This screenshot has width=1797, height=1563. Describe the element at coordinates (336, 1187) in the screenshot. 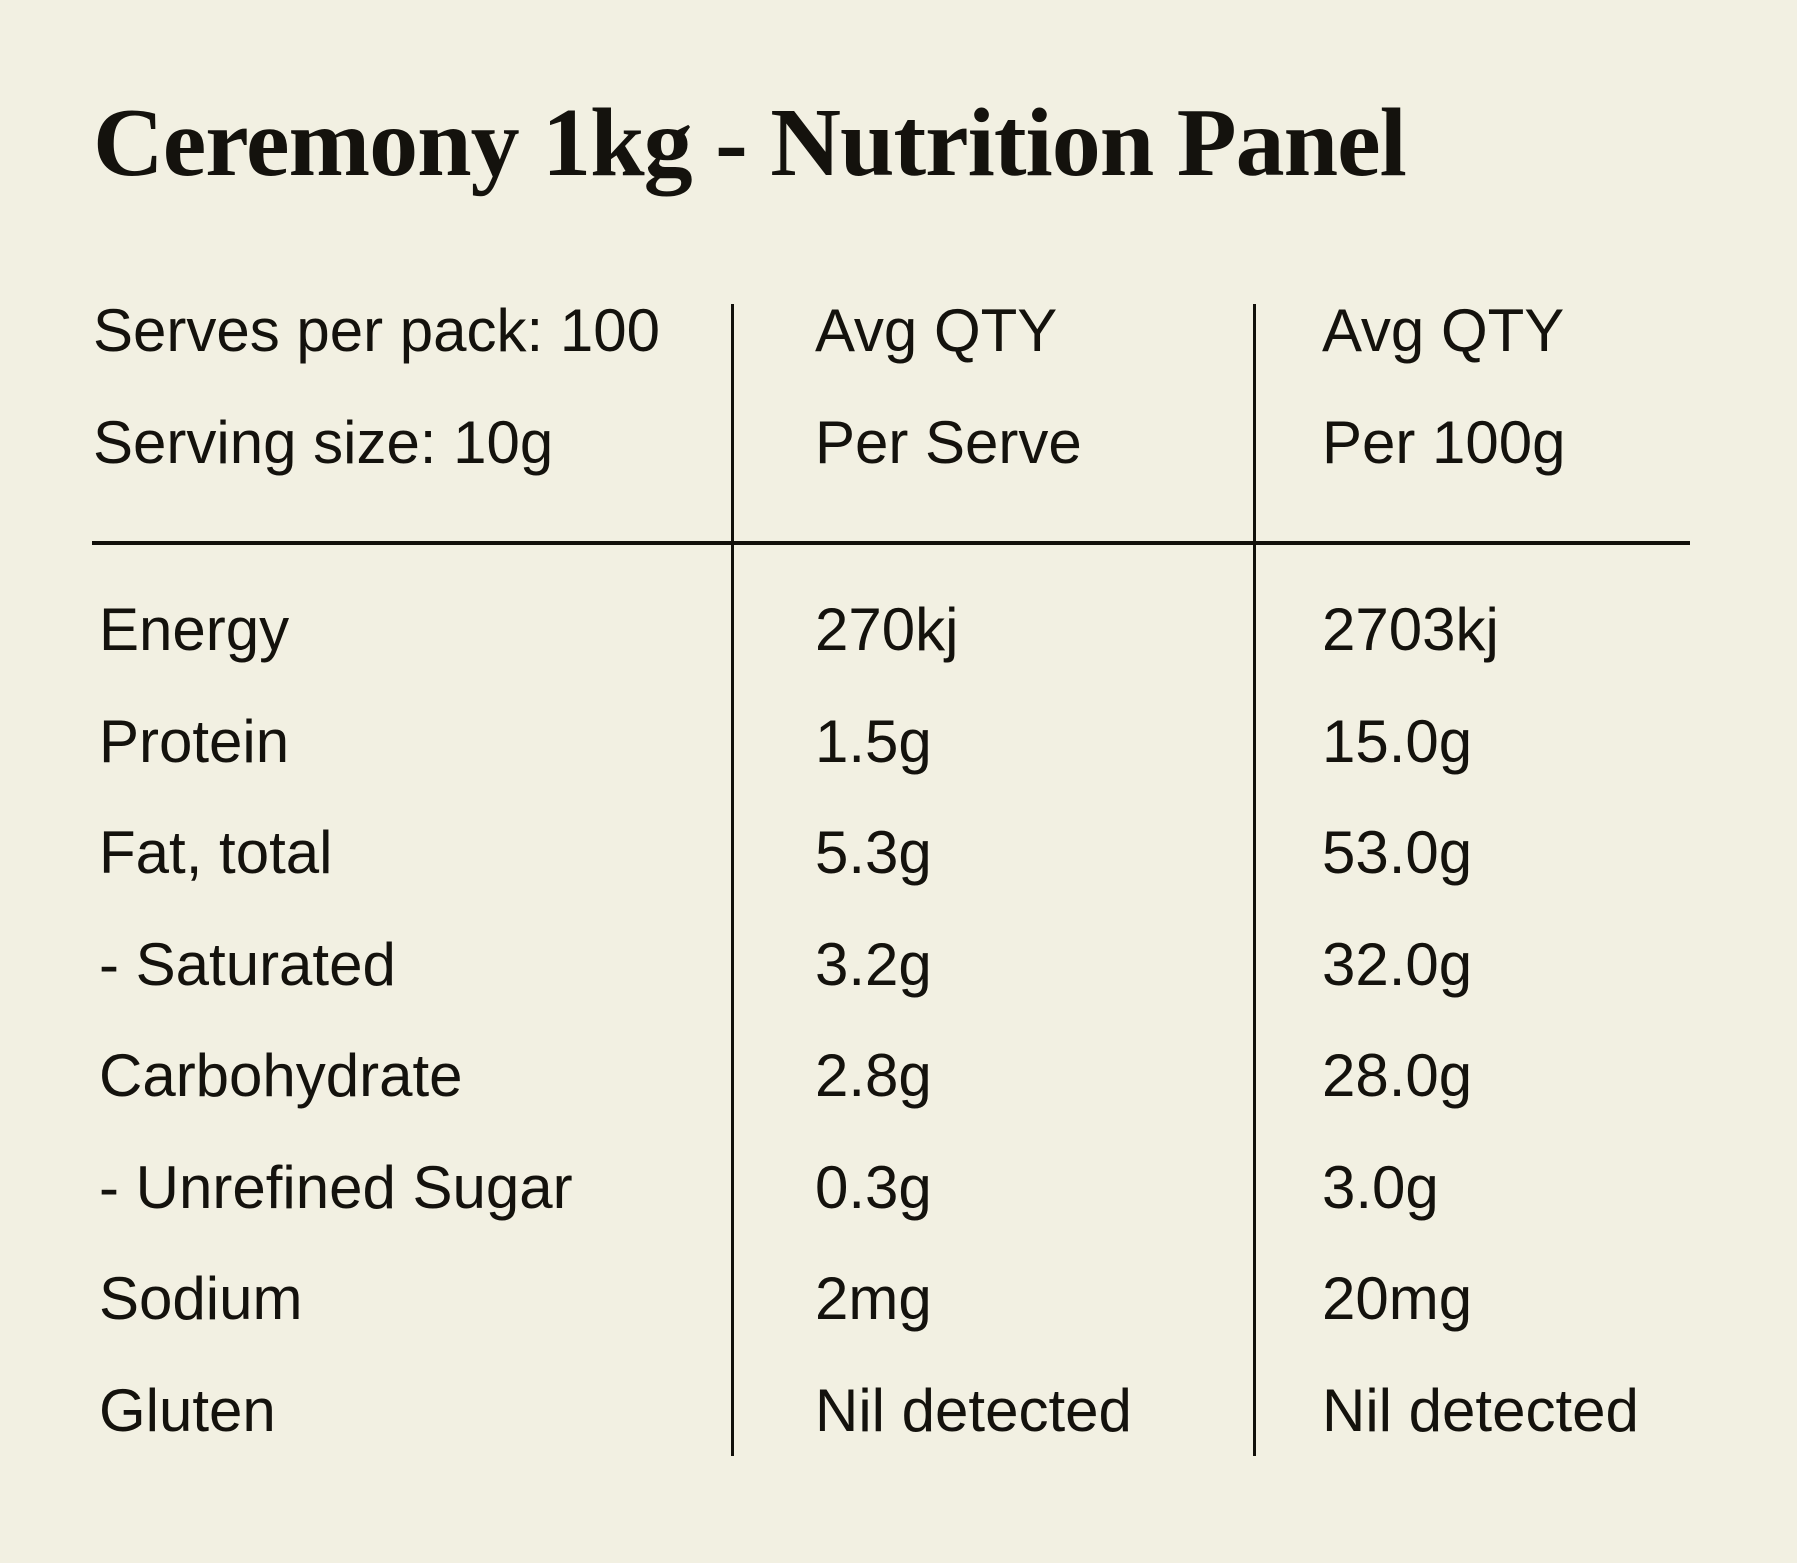

I see `nutrient-label: - Unrefined Sugar` at that location.